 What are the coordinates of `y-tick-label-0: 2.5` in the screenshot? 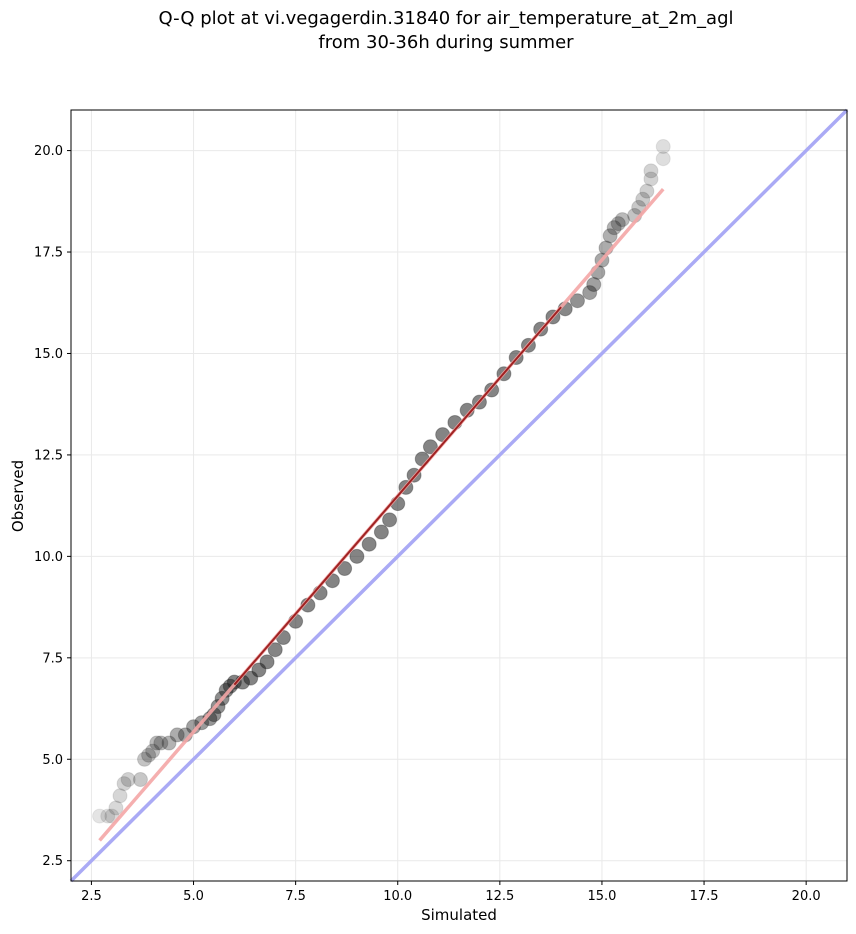 It's located at (52, 861).